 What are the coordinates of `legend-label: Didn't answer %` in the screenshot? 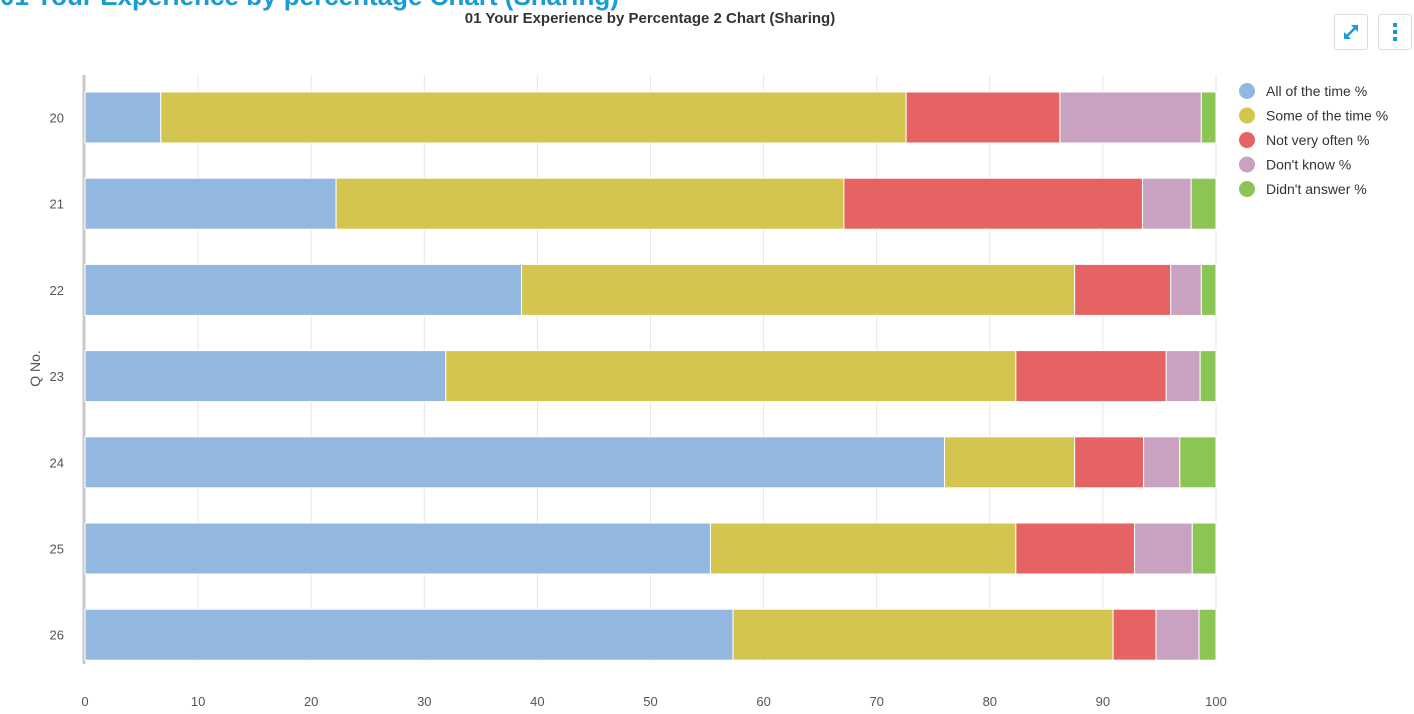 It's located at (1316, 189).